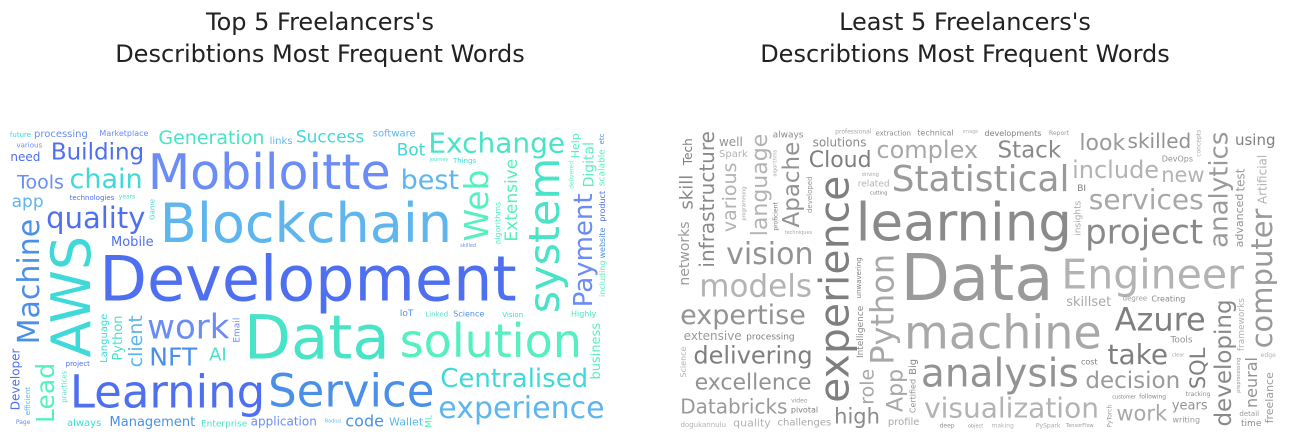 Image resolution: width=1289 pixels, height=439 pixels. I want to click on word-cloud-word: visualization, so click(1011, 407).